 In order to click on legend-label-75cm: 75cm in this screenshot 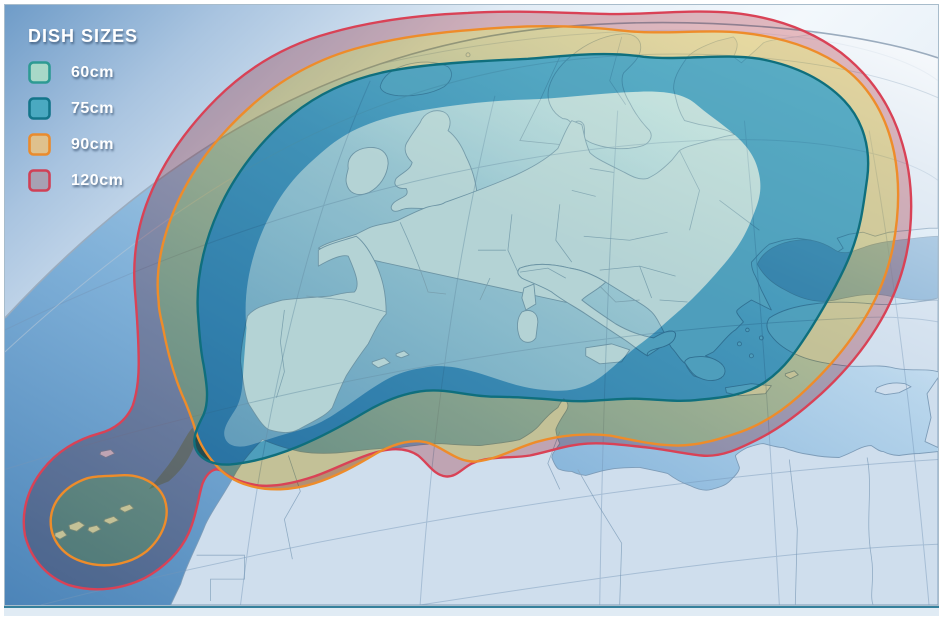, I will do `click(92, 108)`.